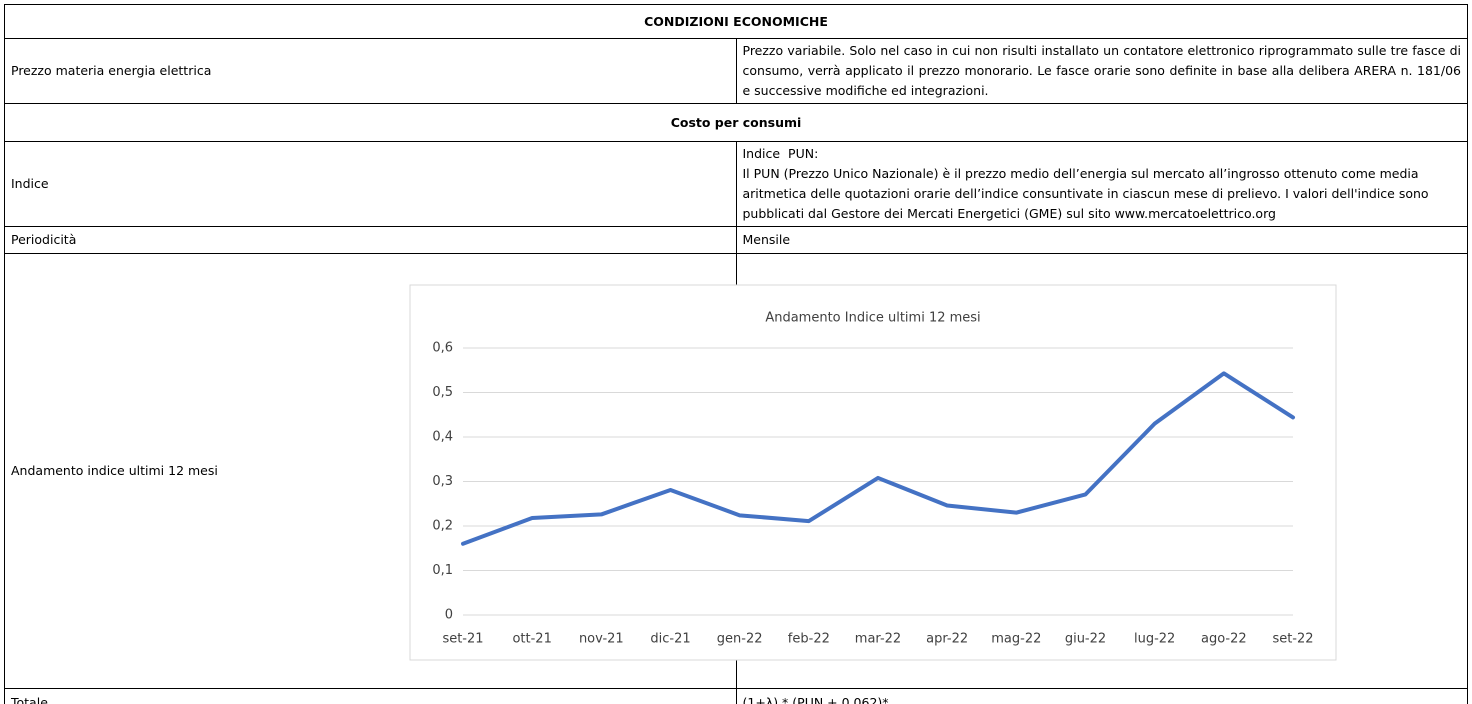 This screenshot has width=1472, height=704. What do you see at coordinates (1154, 639) in the screenshot?
I see `x-tick-label: lug-22` at bounding box center [1154, 639].